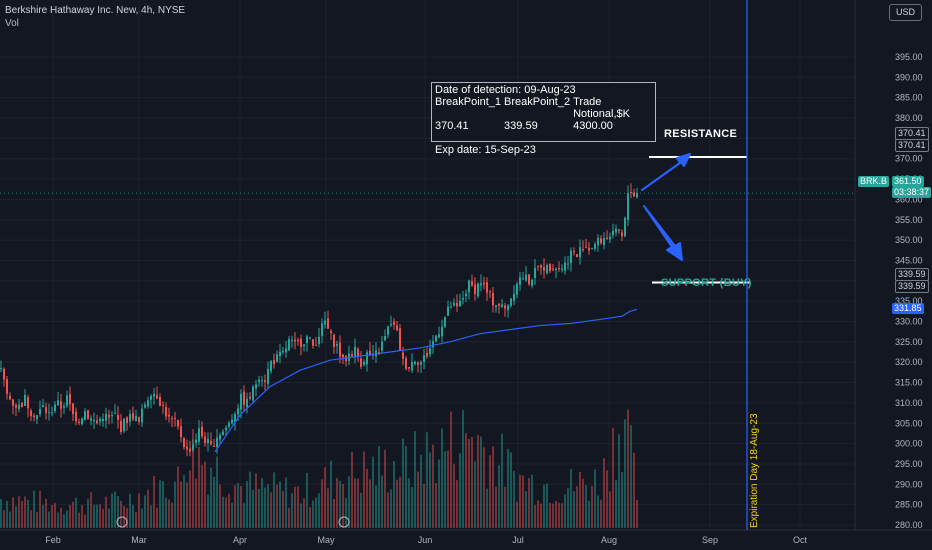  I want to click on y-tick-label: 370.00, so click(909, 159).